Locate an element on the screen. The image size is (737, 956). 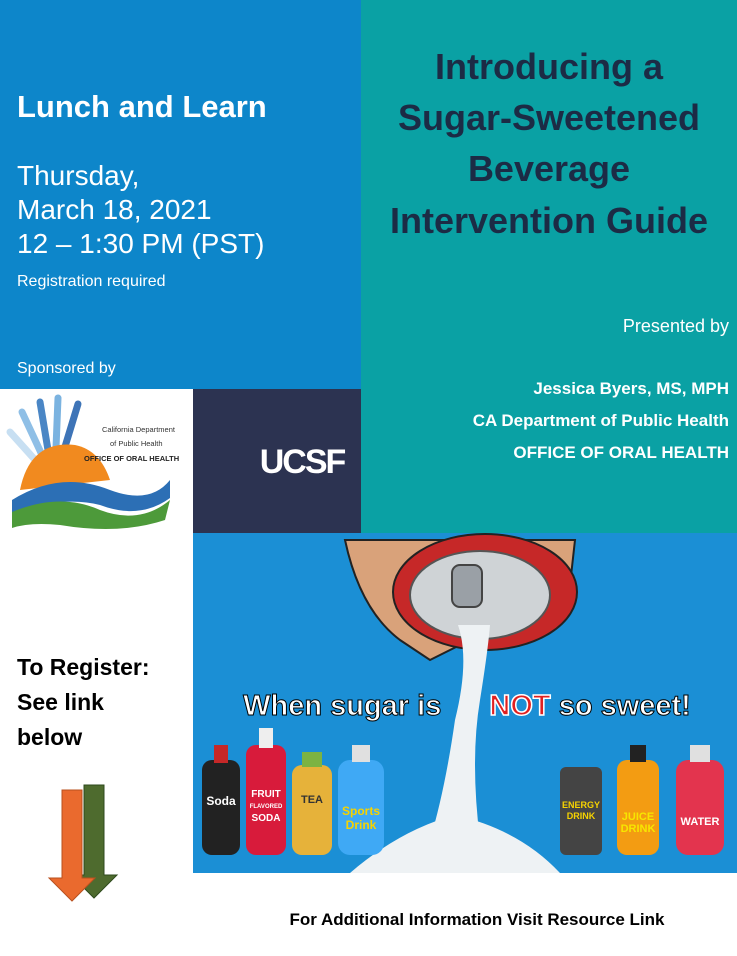
cdph-text: OFFICE OF ORAL HEALTH is located at coordinates (131, 458).